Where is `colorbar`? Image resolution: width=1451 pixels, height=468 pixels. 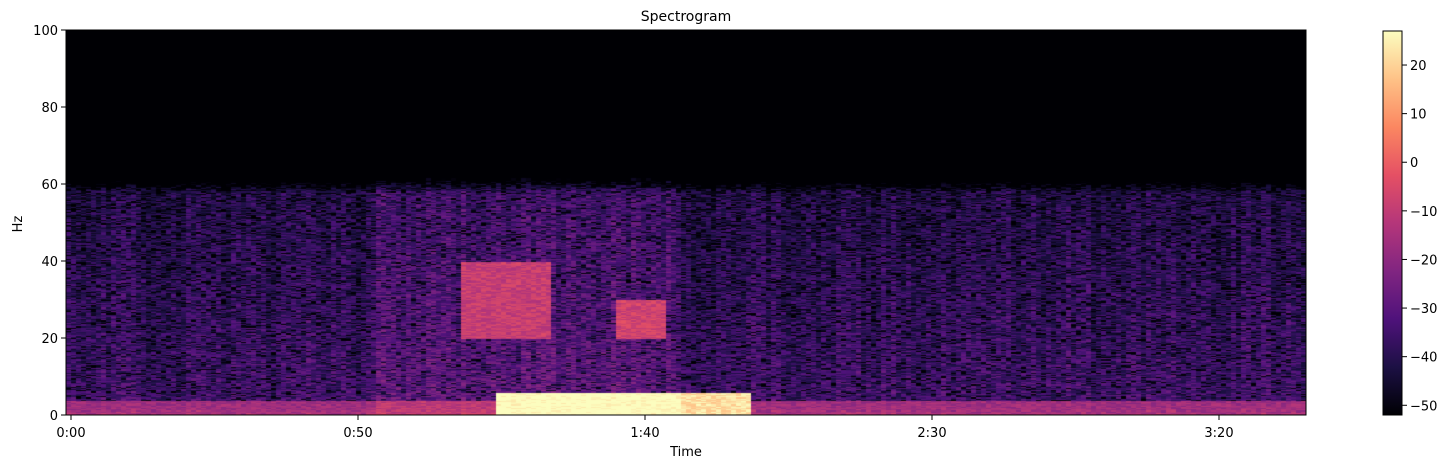
colorbar is located at coordinates (1392, 223).